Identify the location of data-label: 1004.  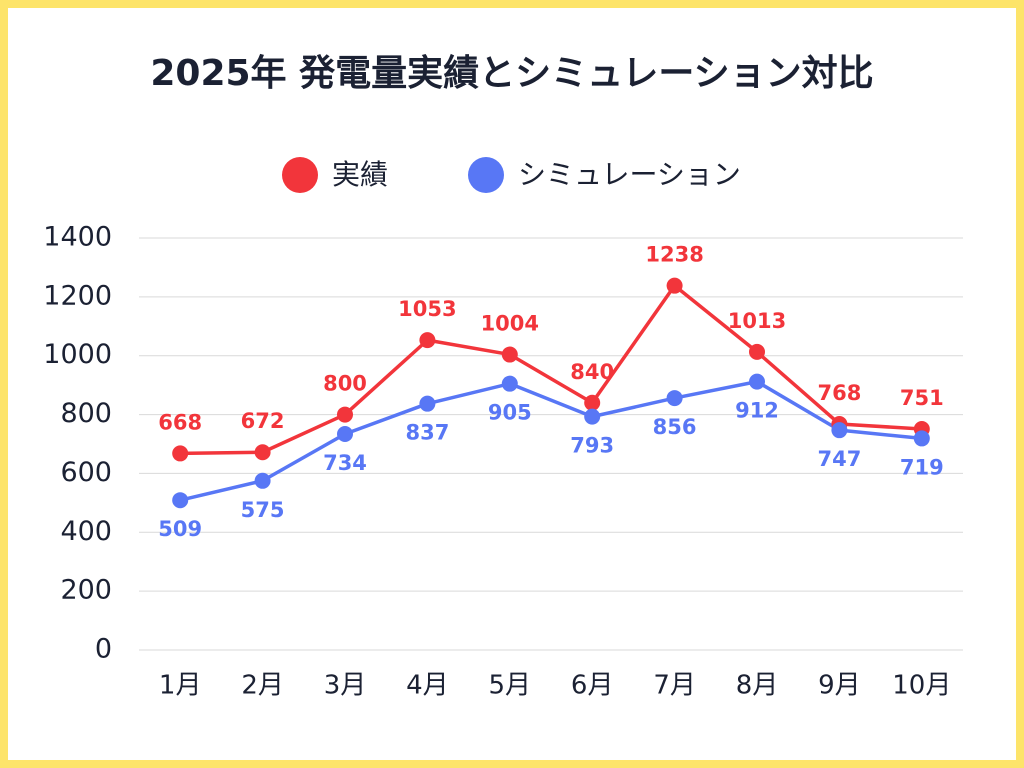
(510, 324).